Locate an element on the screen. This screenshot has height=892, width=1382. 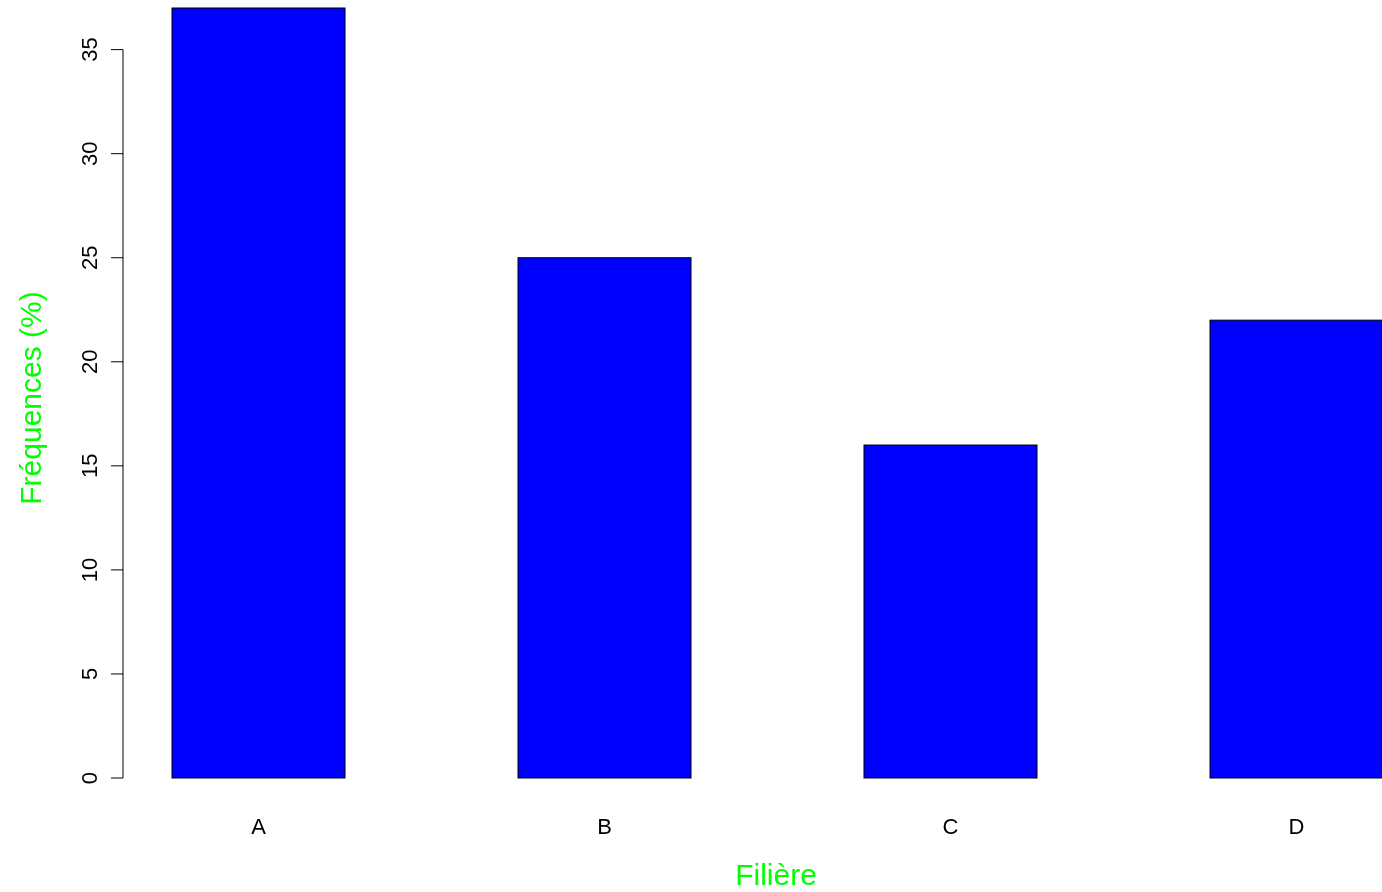
y-tick-label: 20 is located at coordinates (89, 362).